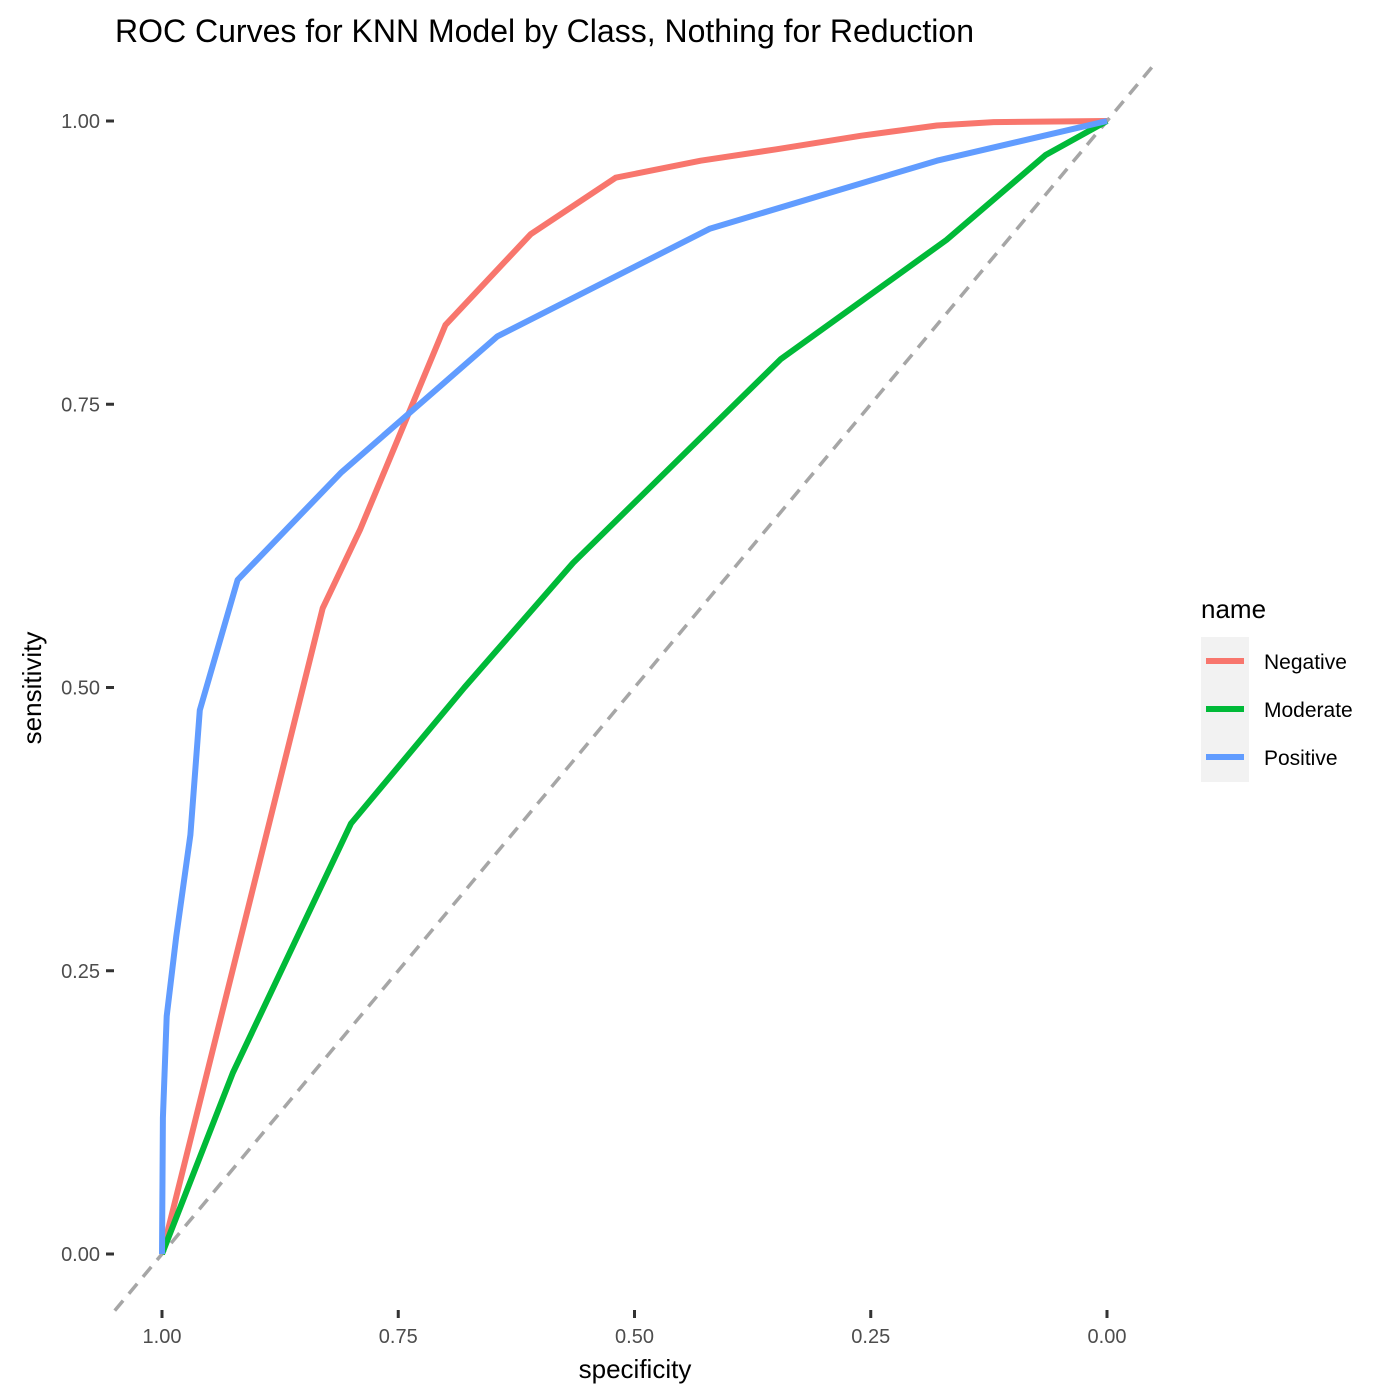 The width and height of the screenshot is (1400, 1400). What do you see at coordinates (1308, 710) in the screenshot?
I see `legend-label-moderate: Moderate` at bounding box center [1308, 710].